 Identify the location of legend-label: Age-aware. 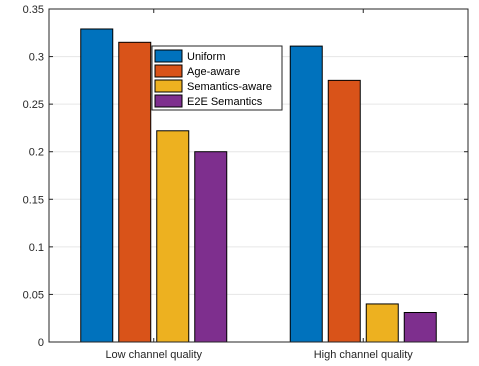
(213, 72).